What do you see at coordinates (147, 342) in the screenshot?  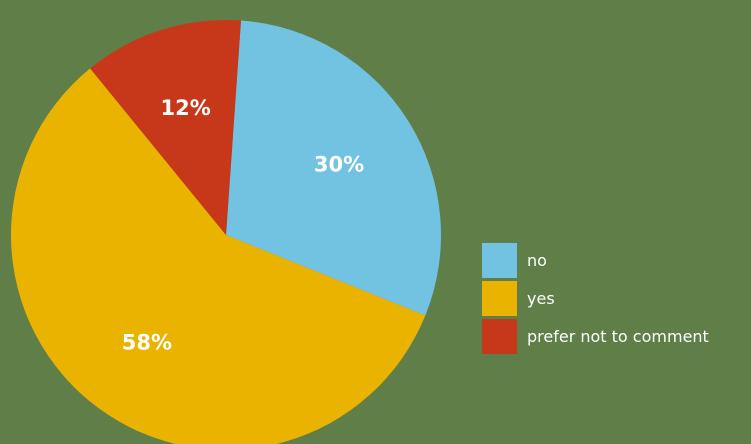 I see `slice-label-yes: 58%` at bounding box center [147, 342].